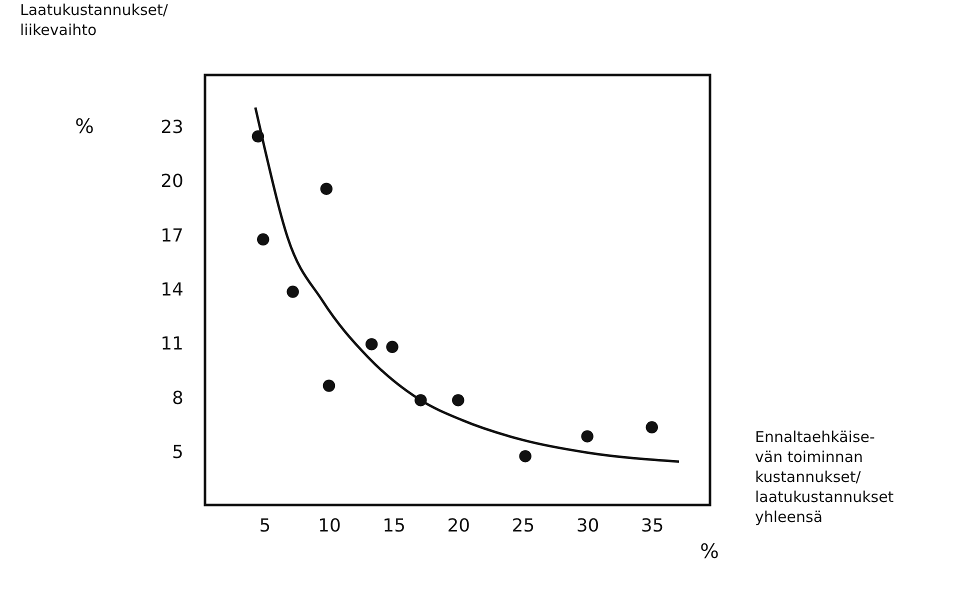 Image resolution: width=962 pixels, height=599 pixels. Describe the element at coordinates (824, 477) in the screenshot. I see `x-axis-title: Ennaltaehkäise- vän toiminnan kustannukset/ laatukustannukset yhleensä` at that location.